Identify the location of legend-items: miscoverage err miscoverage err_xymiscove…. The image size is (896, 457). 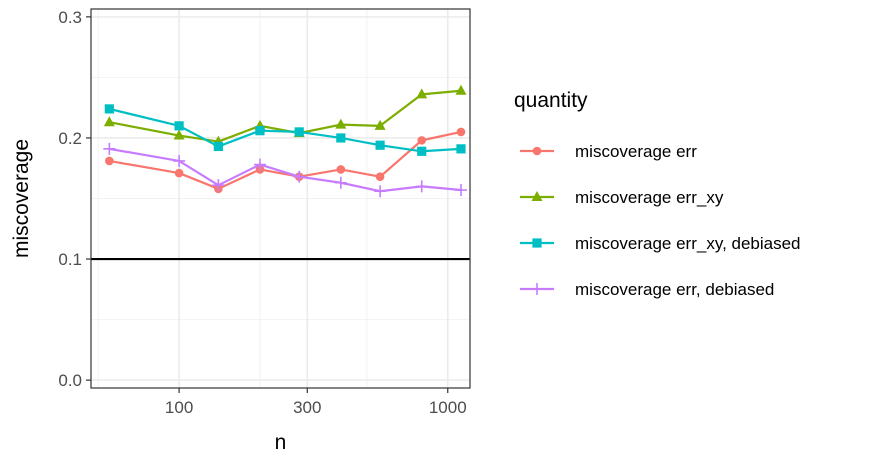
(660, 220).